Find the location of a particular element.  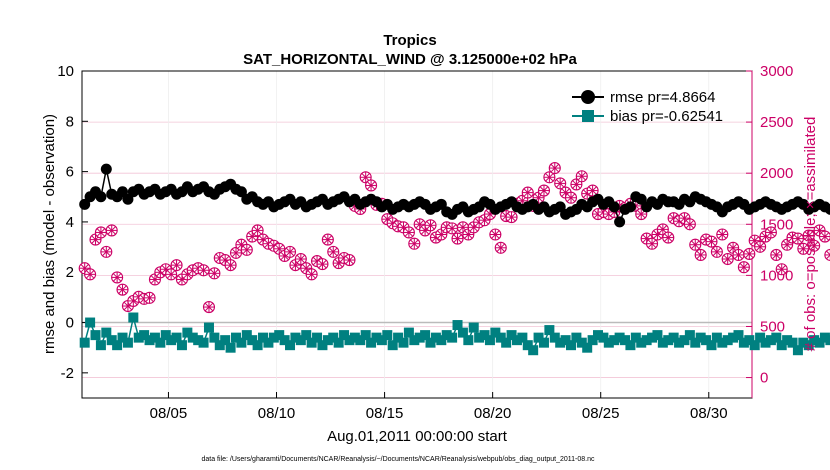

right-tick-label: 500 is located at coordinates (772, 326).